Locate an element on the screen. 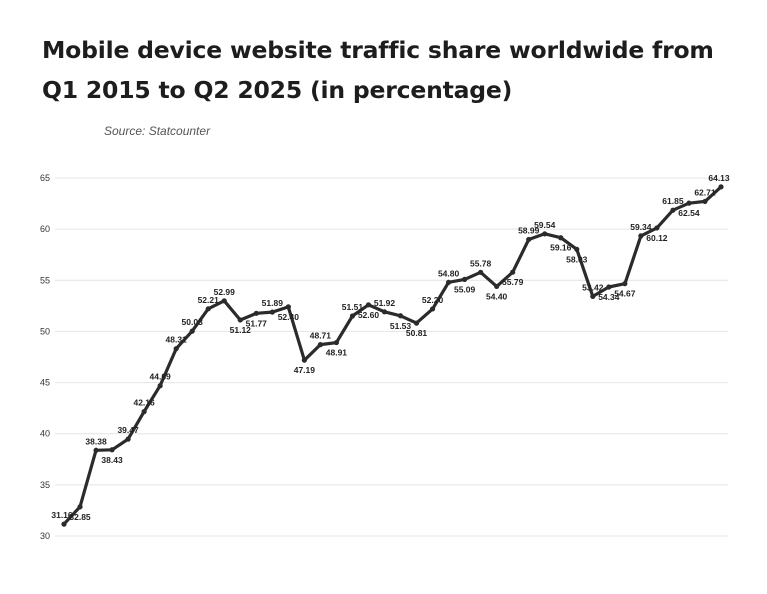  data-label: 60.12 is located at coordinates (657, 238).